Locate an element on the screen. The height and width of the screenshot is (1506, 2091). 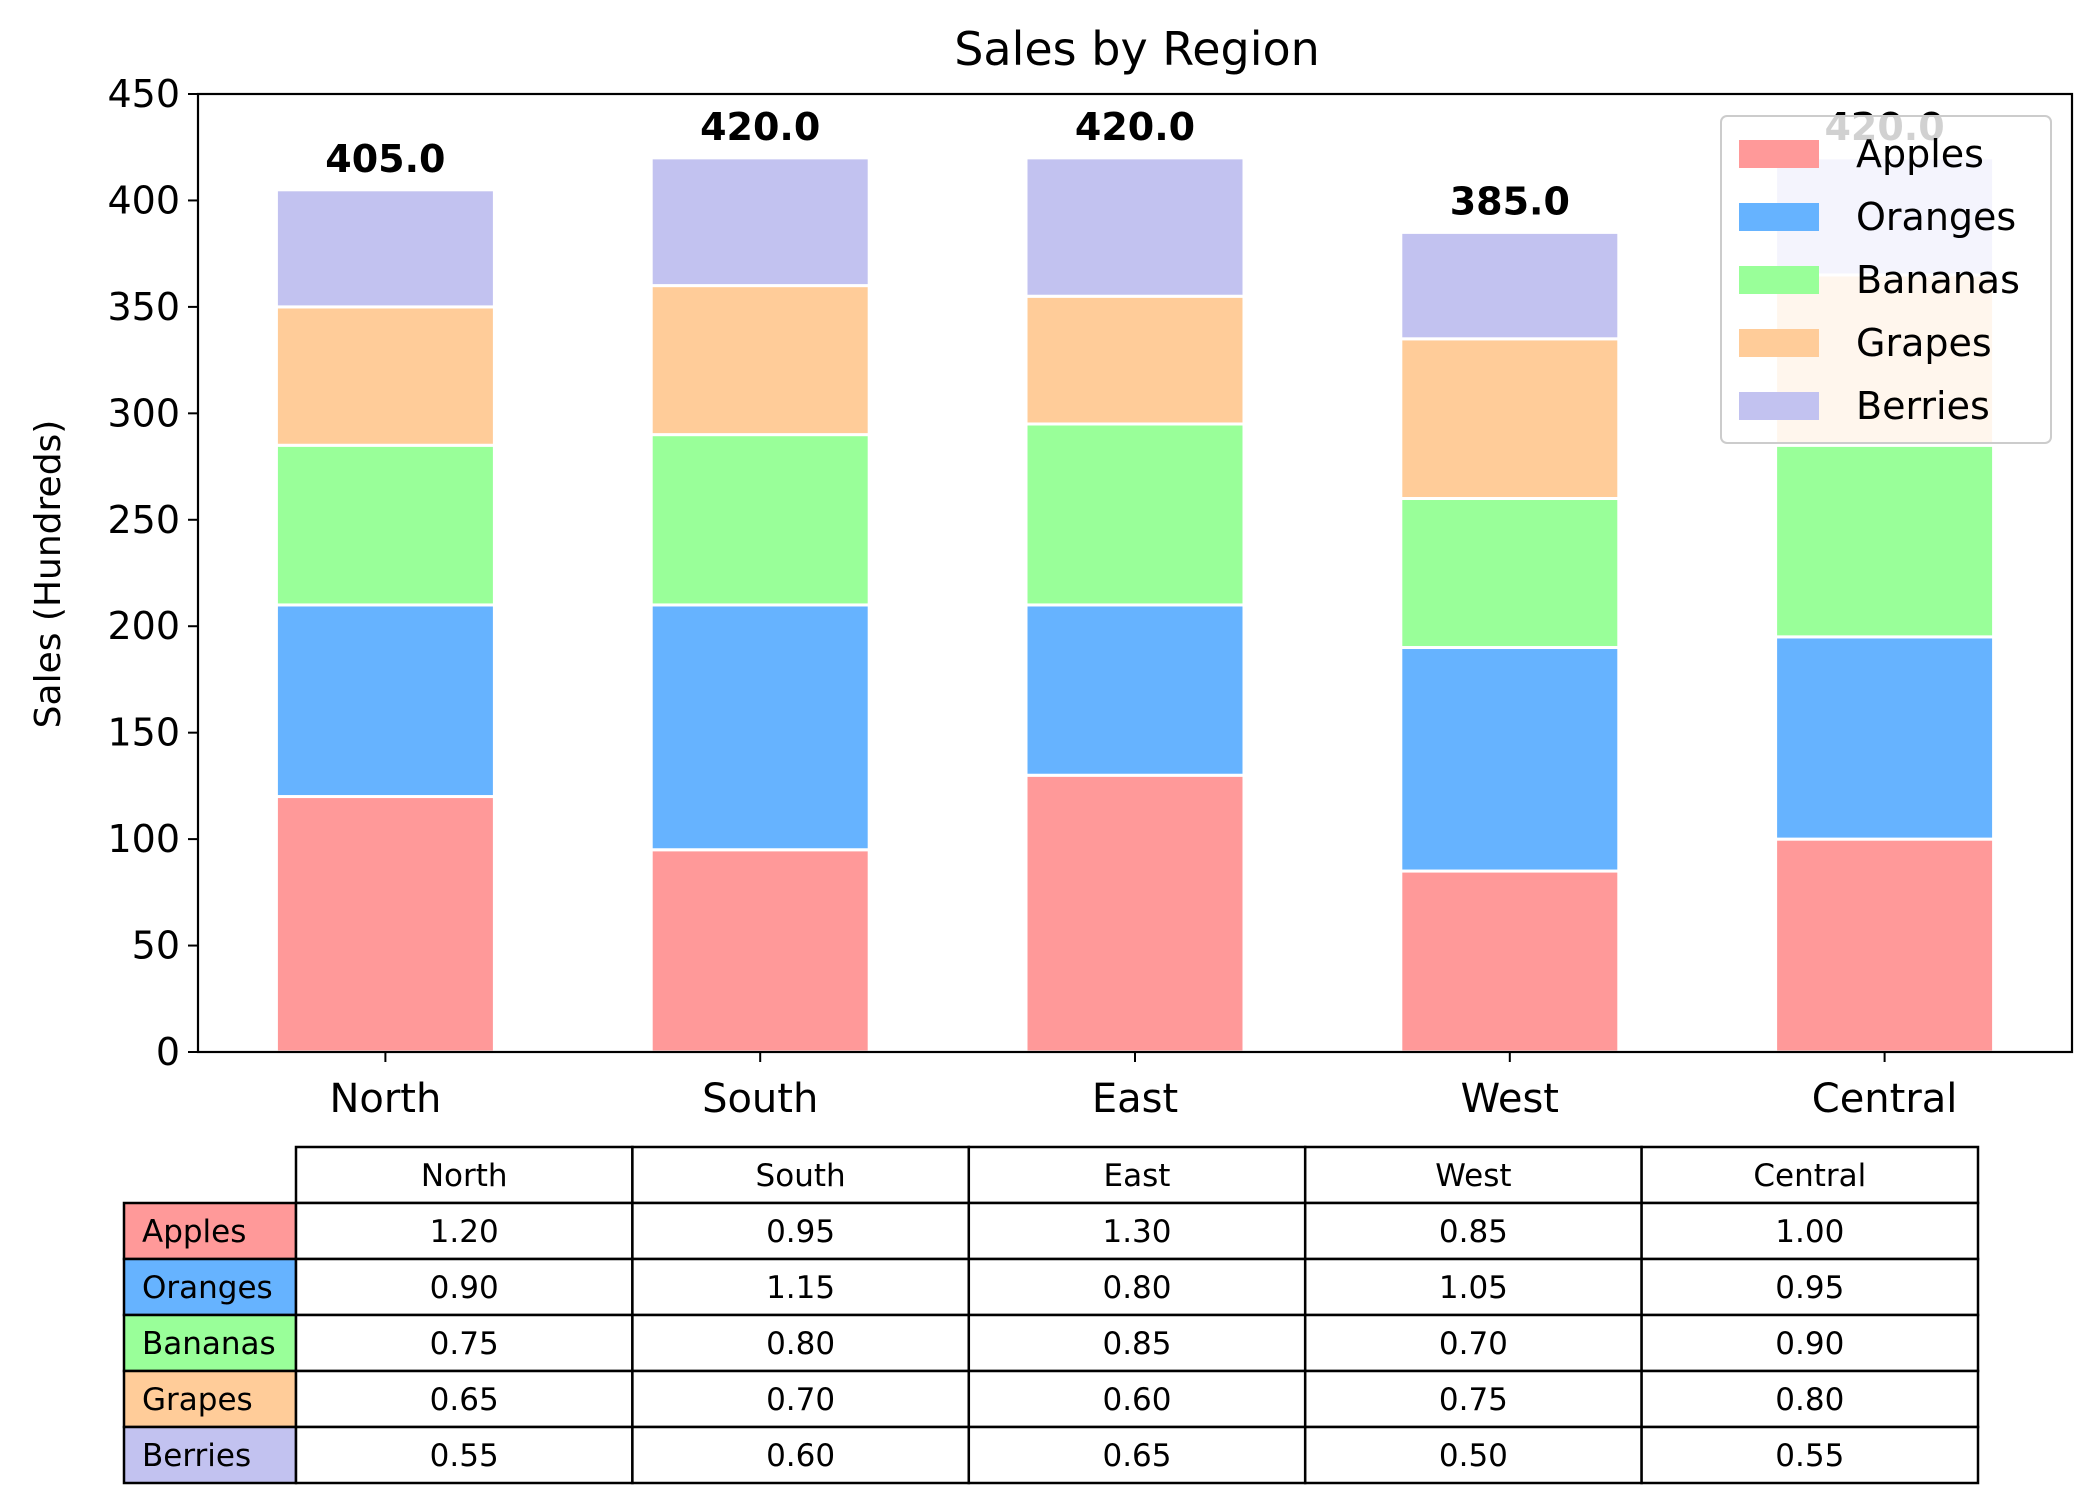
bar-north-bananas is located at coordinates (385, 525).